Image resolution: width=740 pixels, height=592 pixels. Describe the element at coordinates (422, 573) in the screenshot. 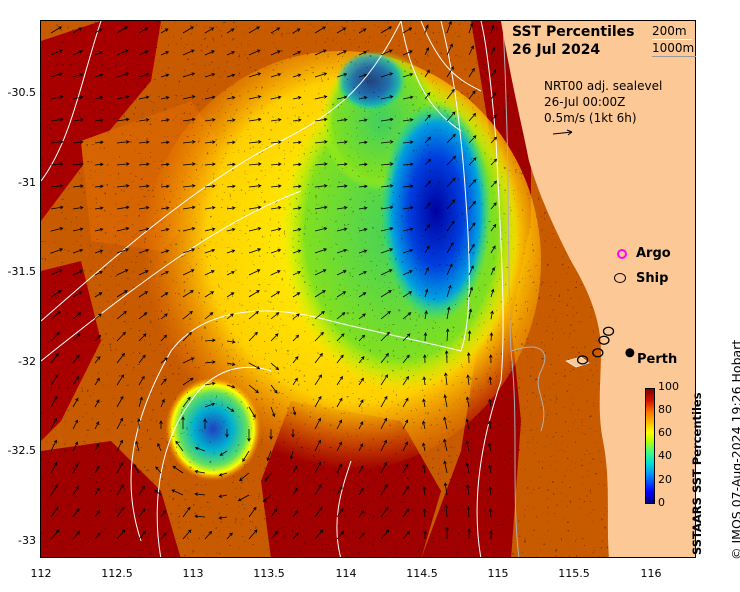

I see `x-tick-label: 114.5` at that location.